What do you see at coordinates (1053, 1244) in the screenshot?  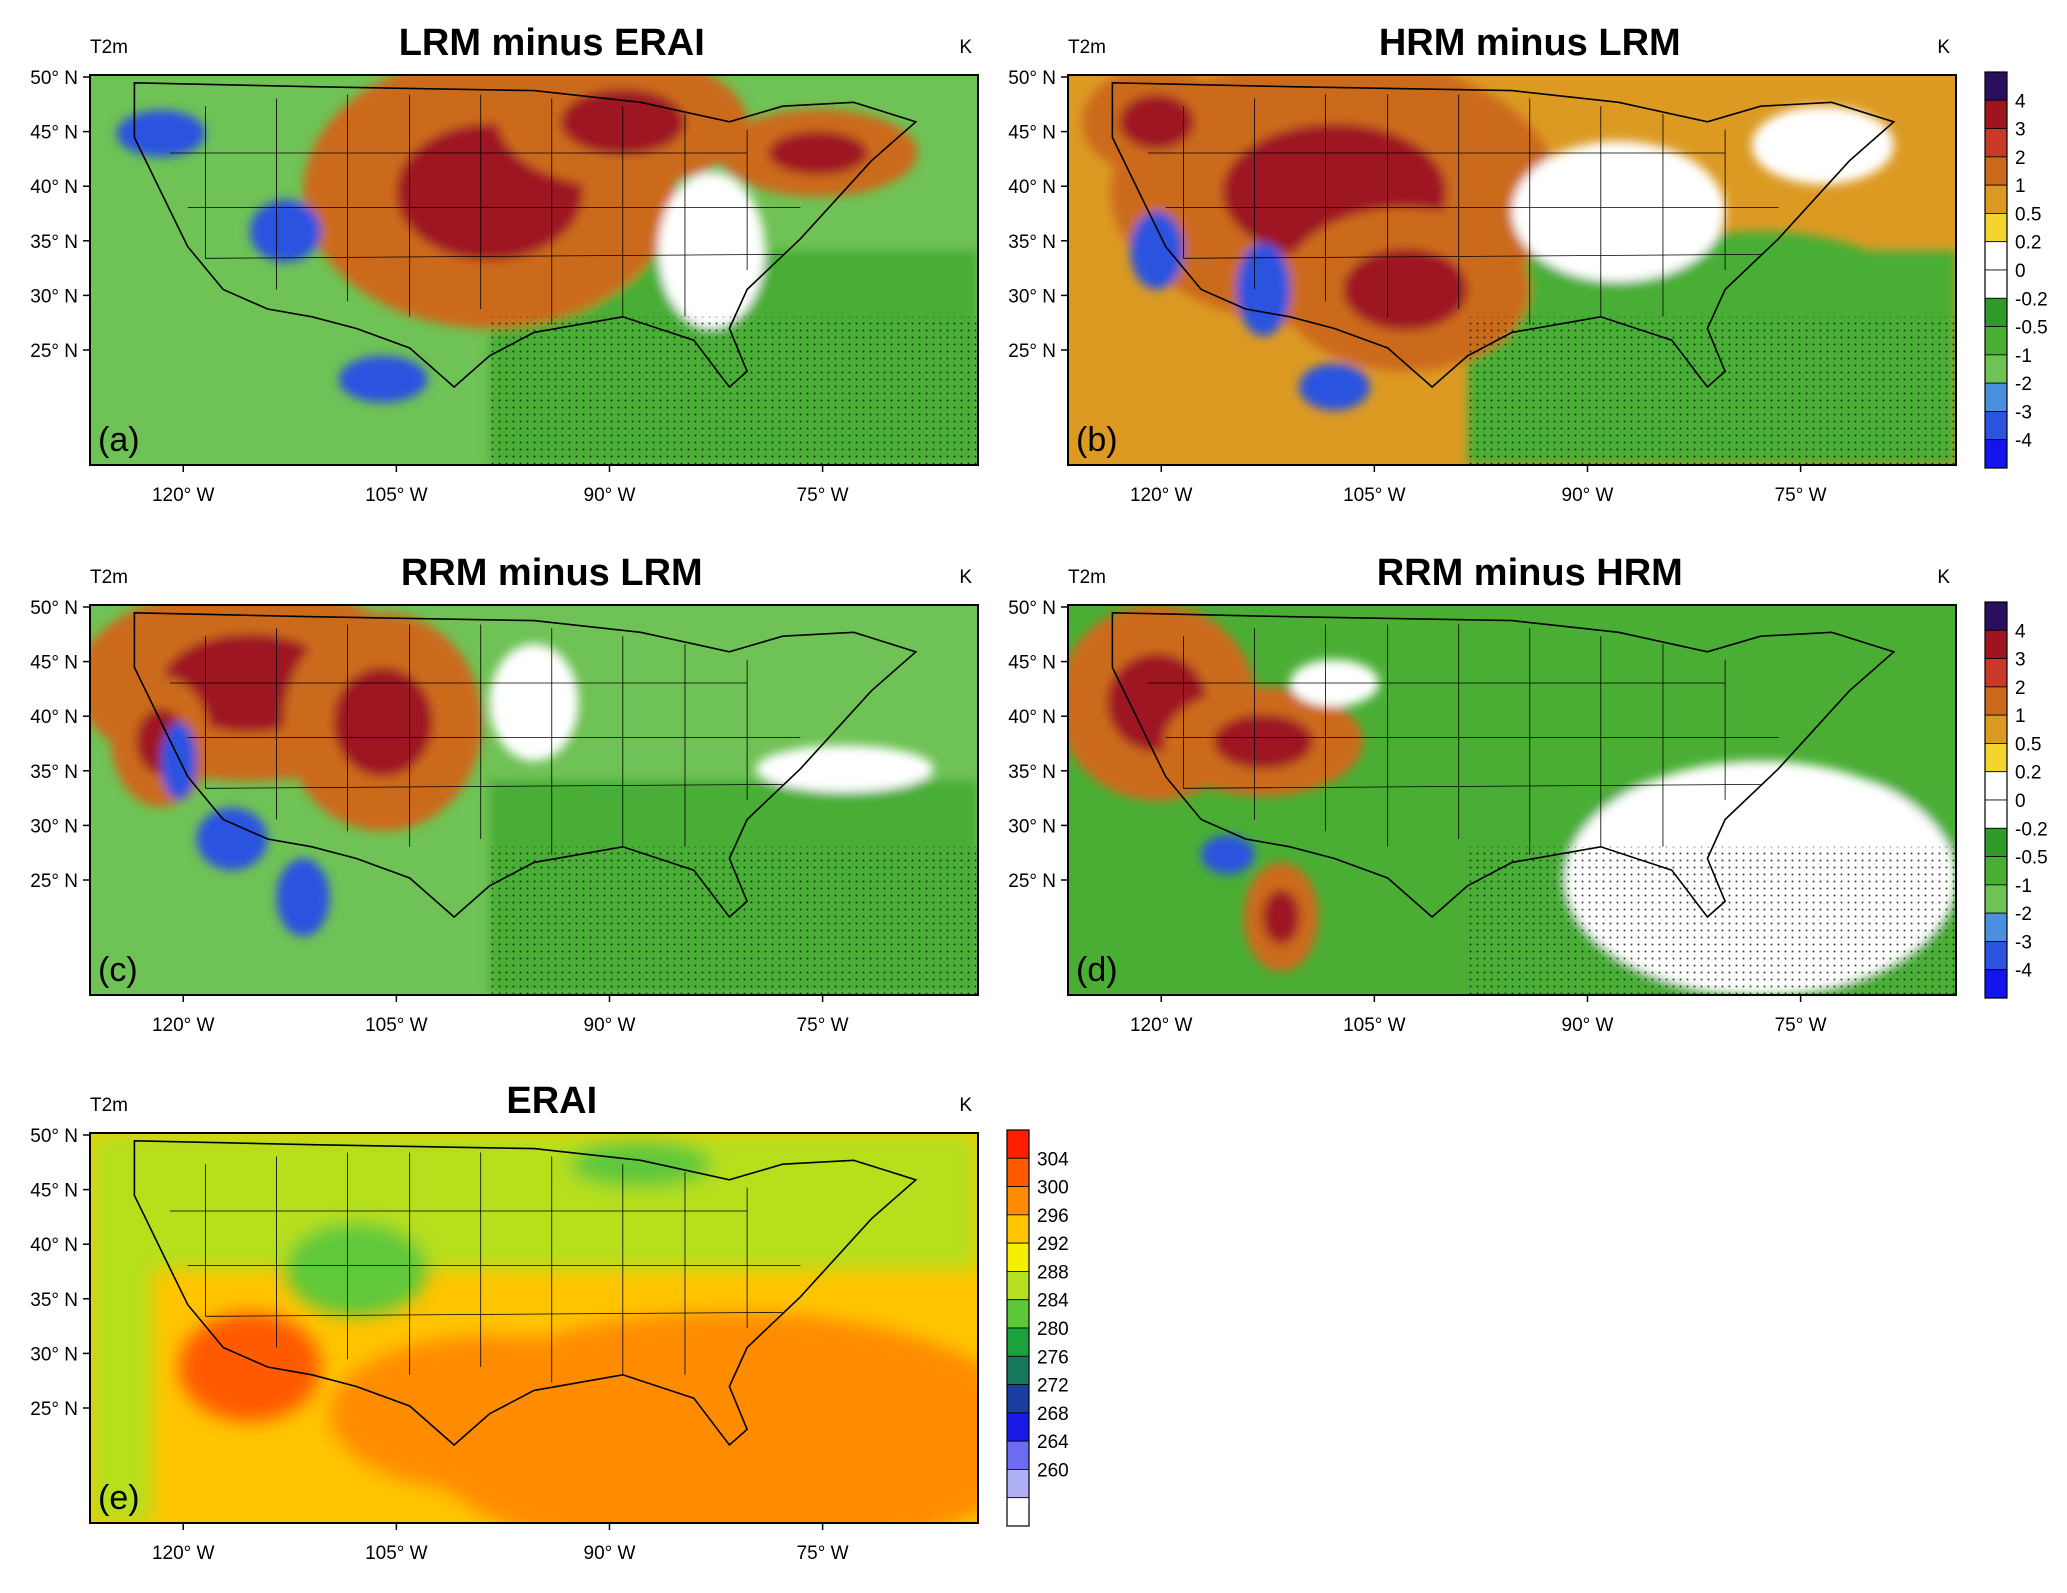 I see `colorbar-label: 292` at bounding box center [1053, 1244].